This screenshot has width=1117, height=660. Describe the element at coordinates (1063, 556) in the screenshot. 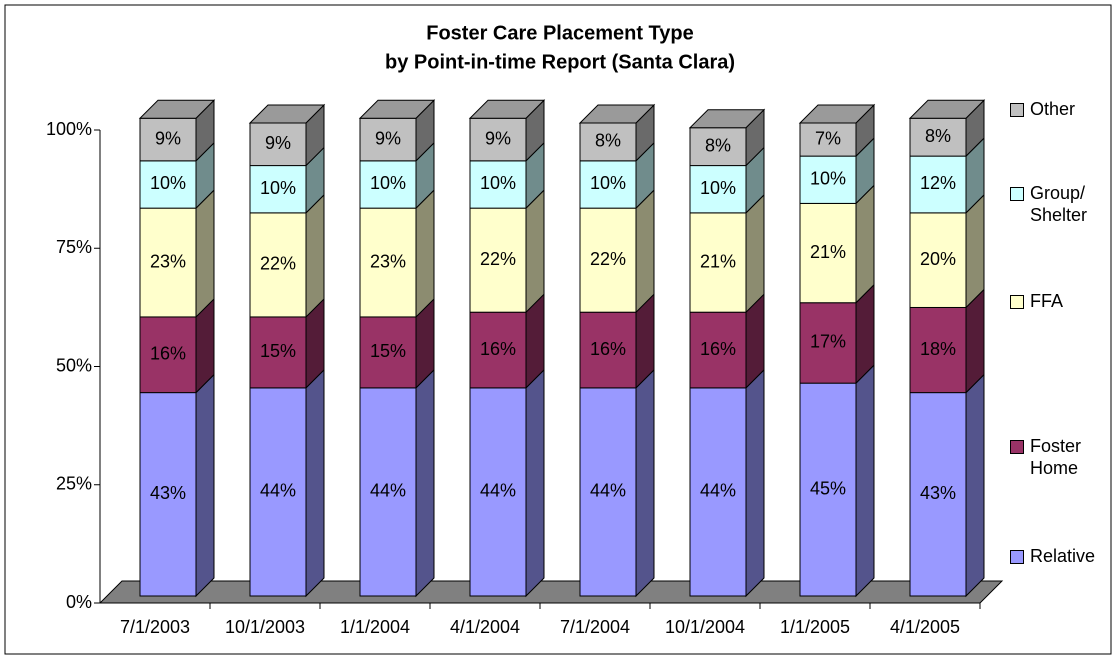

I see `legend-label: Relative` at that location.